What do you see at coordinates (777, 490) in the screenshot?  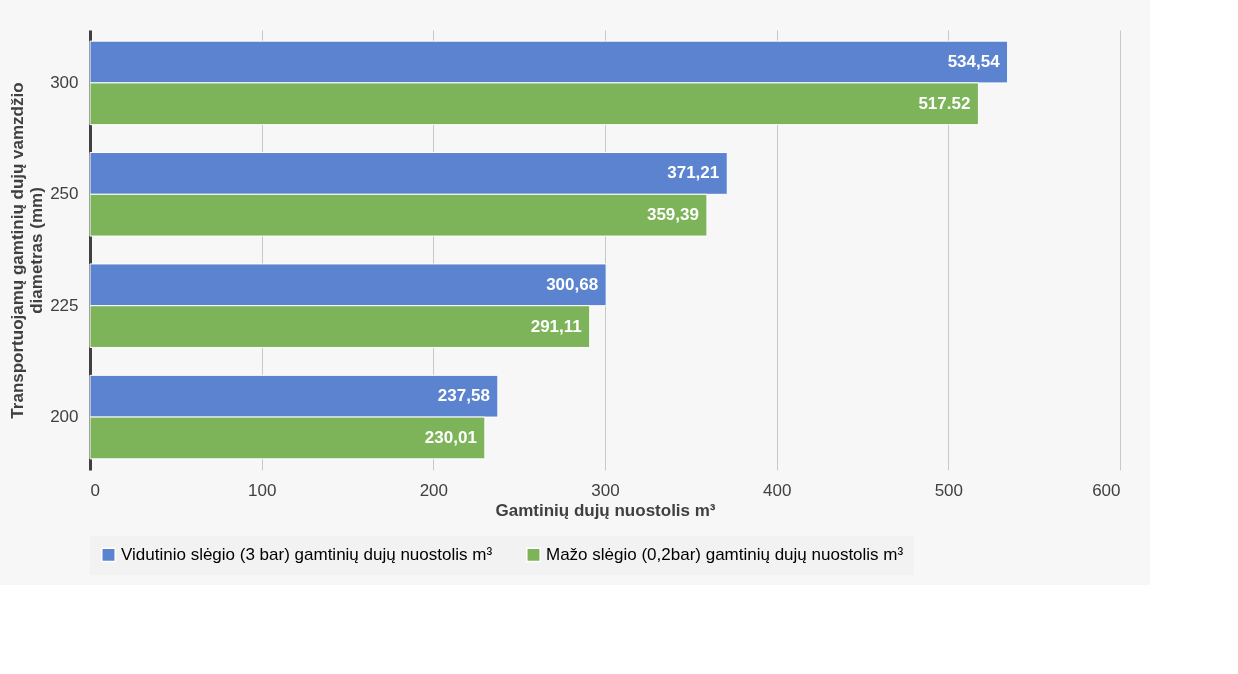 I see `x-tick-label: 400` at bounding box center [777, 490].